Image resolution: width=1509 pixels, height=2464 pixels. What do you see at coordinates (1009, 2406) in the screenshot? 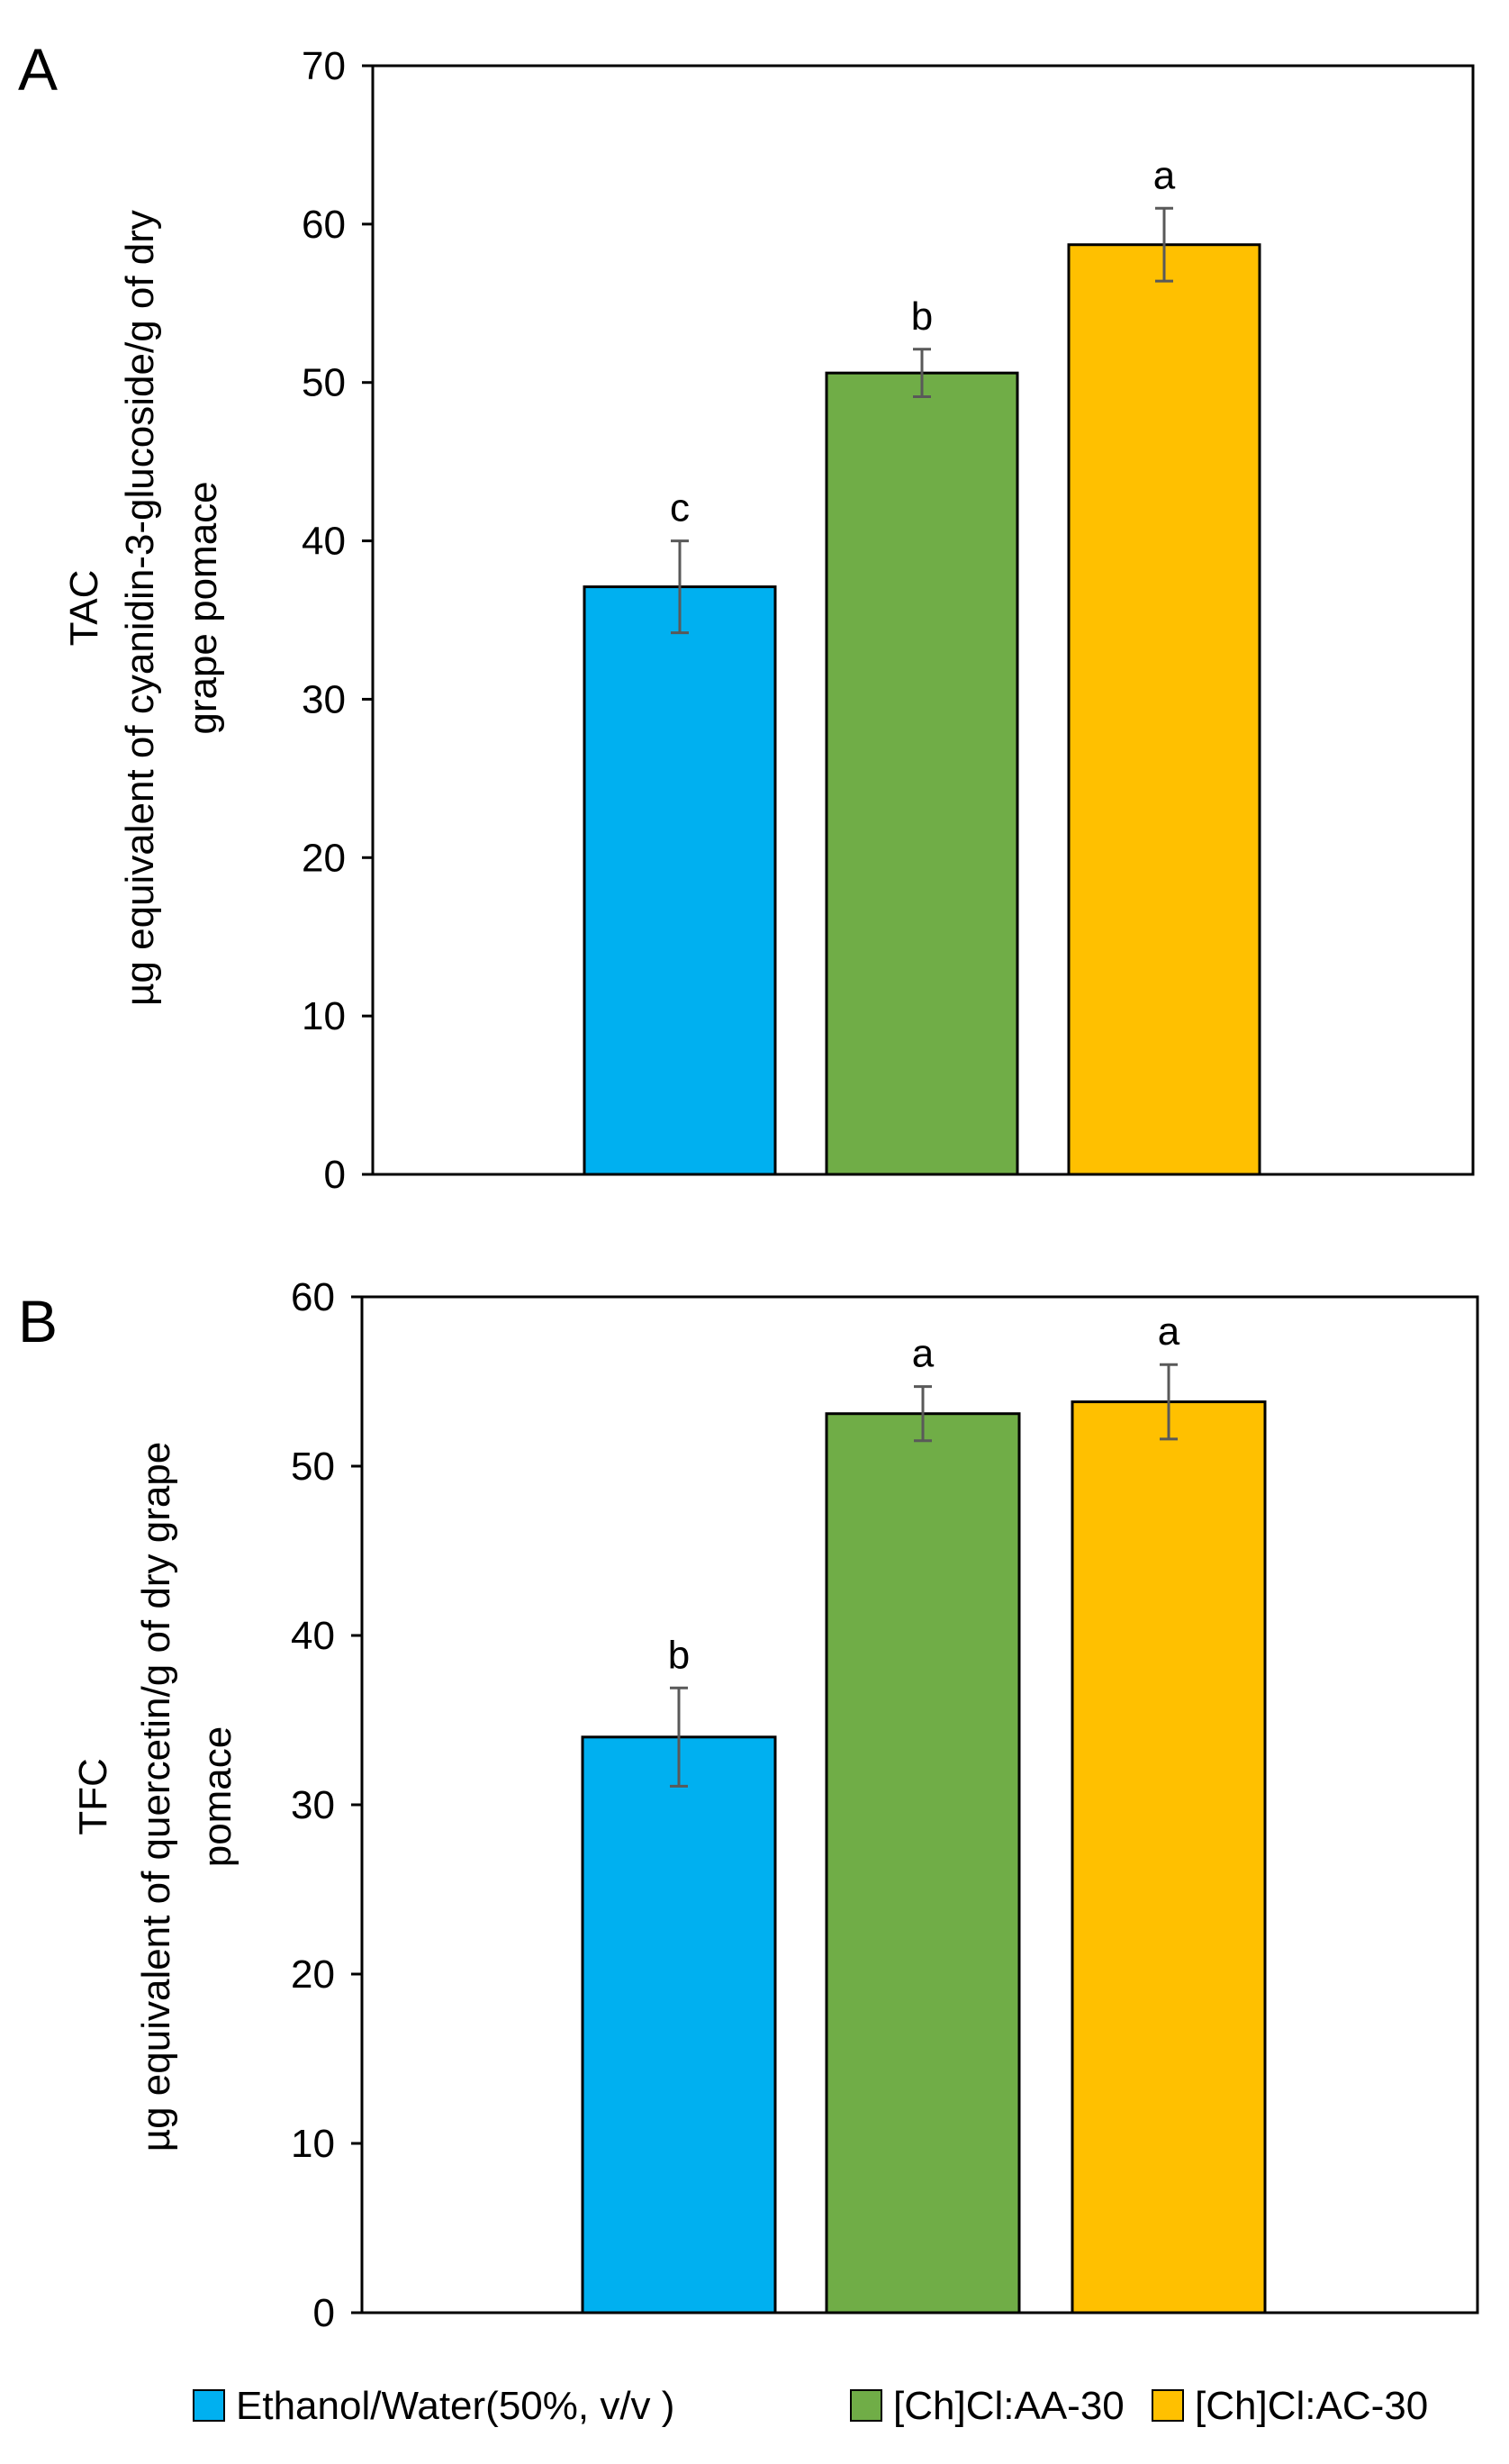
I see `legend-label: [Ch]Cl:AA-30` at bounding box center [1009, 2406].